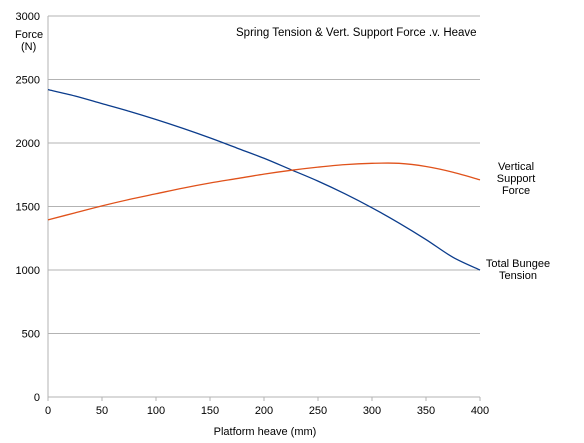  What do you see at coordinates (28, 47) in the screenshot?
I see `y-axis-label-line-2: (N)` at bounding box center [28, 47].